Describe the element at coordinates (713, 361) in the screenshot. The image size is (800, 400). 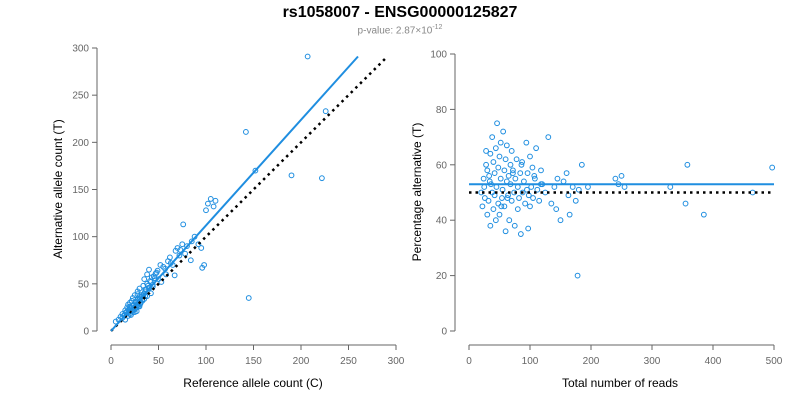
I see `right-x-tick-label: 400` at that location.